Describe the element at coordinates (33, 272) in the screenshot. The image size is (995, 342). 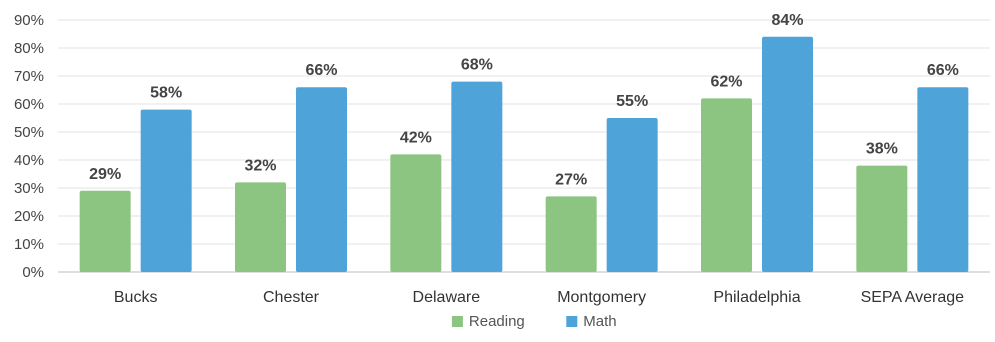
I see `y-tick-label: 0%` at that location.